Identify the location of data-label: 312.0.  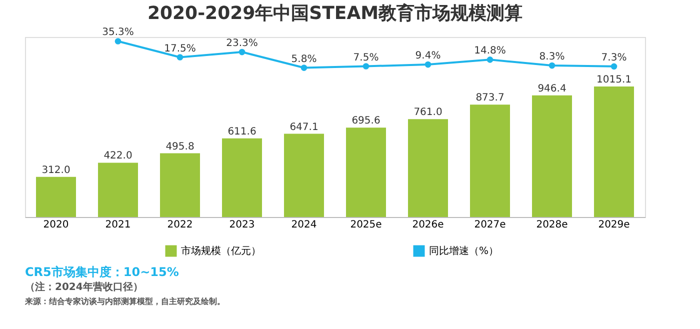
(56, 170).